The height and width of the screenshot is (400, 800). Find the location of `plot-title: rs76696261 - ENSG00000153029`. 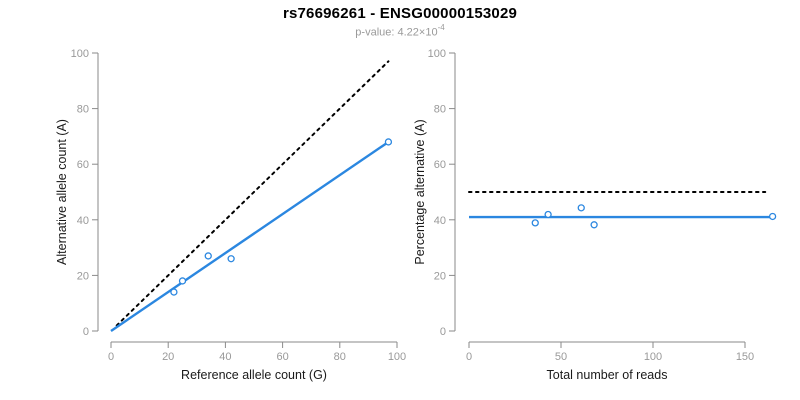

plot-title: rs76696261 - ENSG00000153029 is located at coordinates (400, 13).